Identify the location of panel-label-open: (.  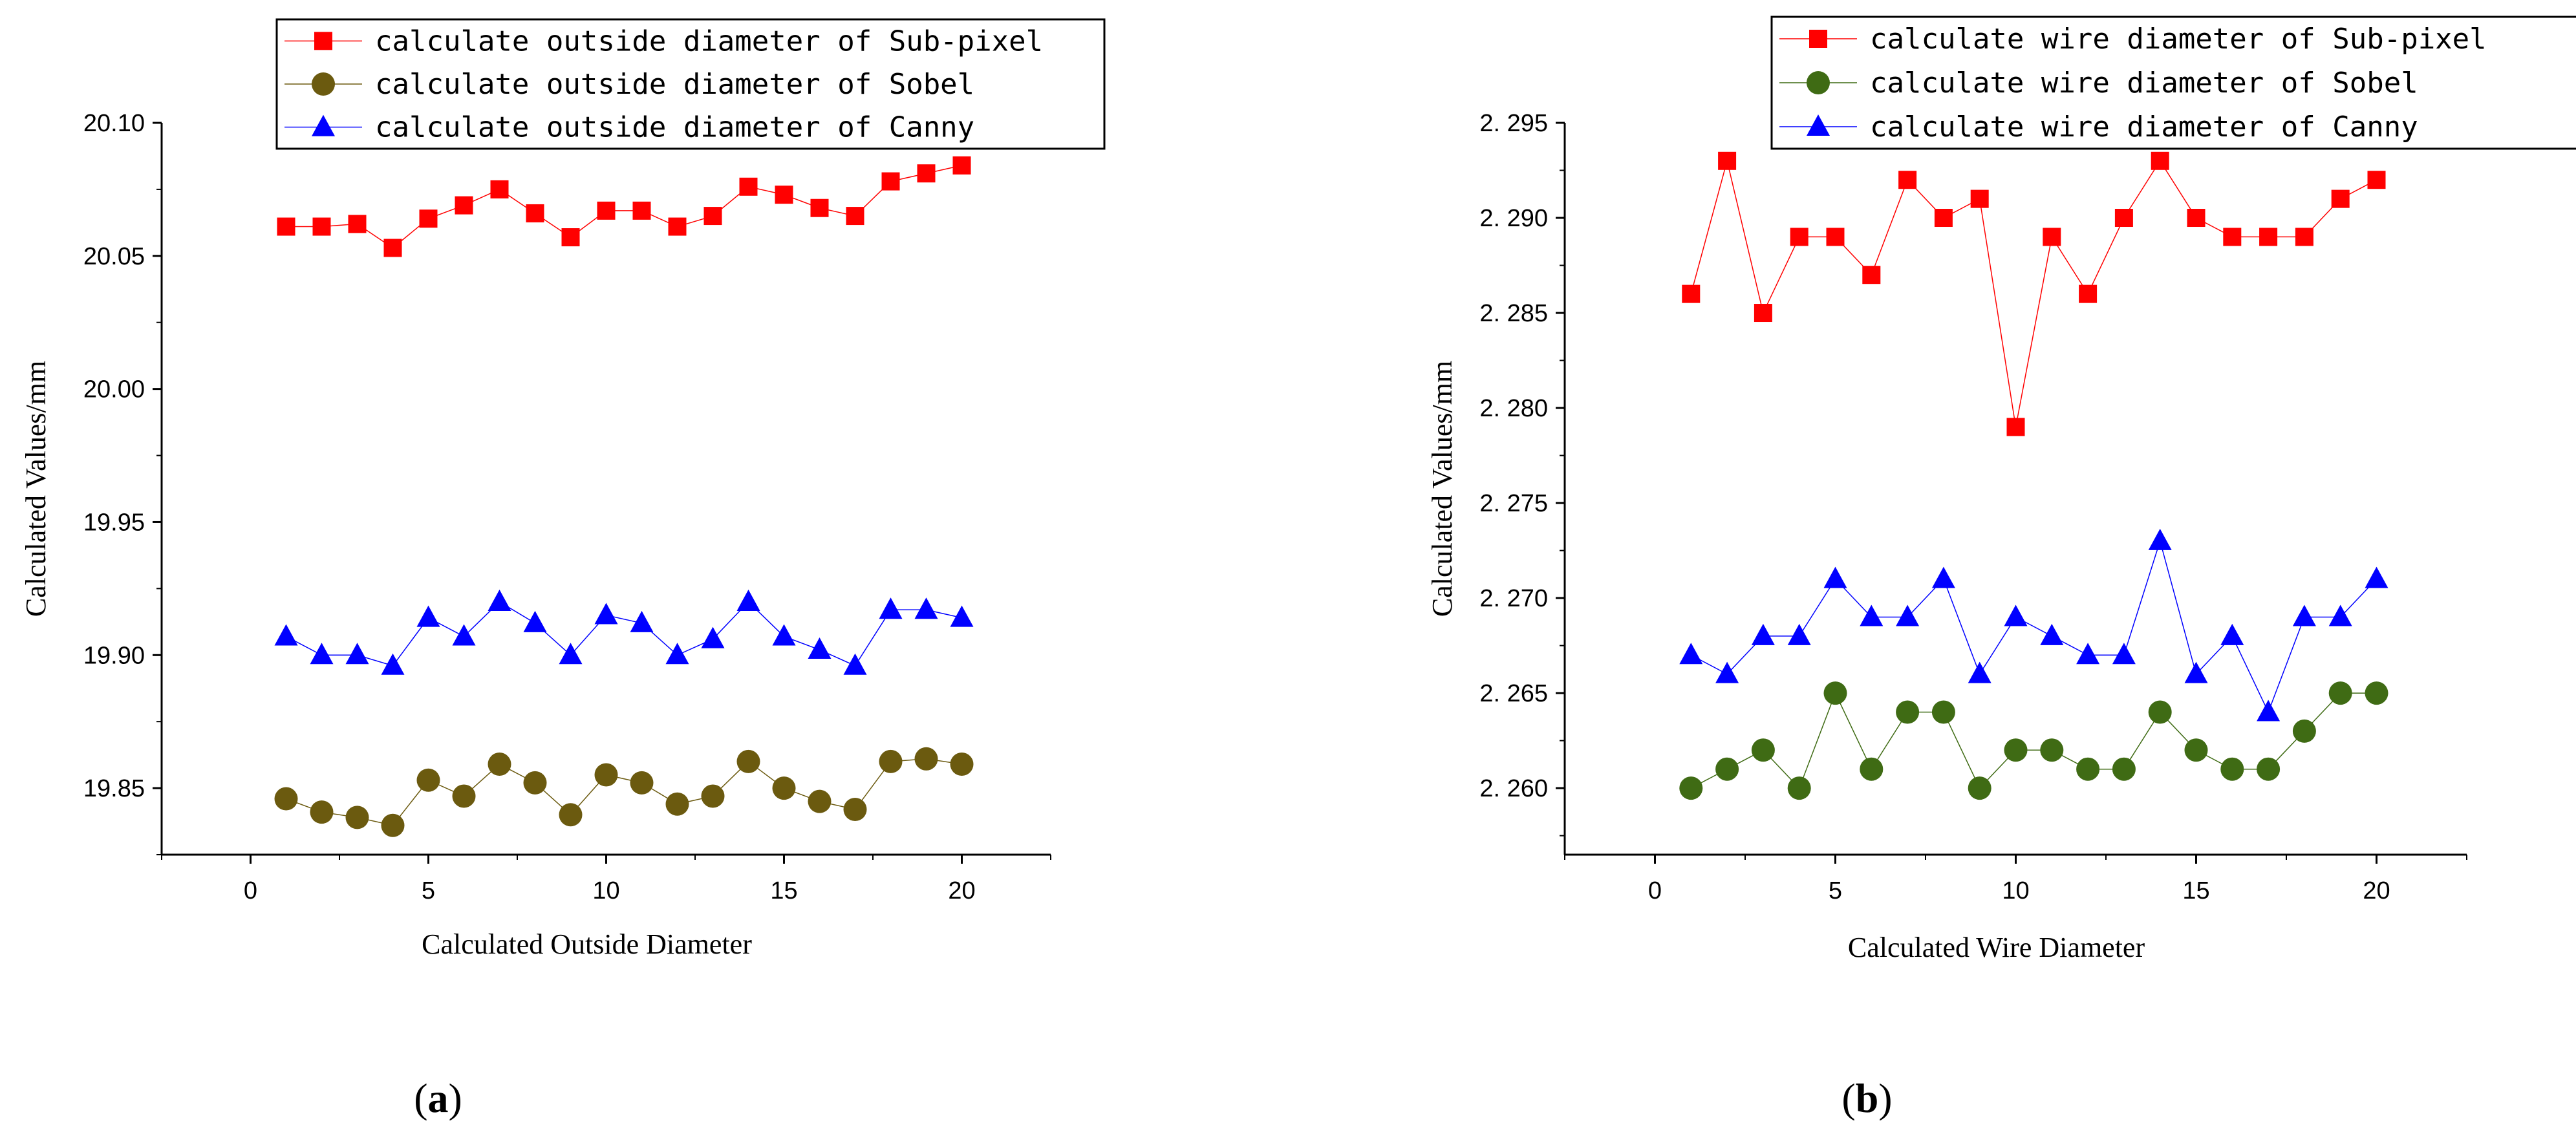
(420, 1098).